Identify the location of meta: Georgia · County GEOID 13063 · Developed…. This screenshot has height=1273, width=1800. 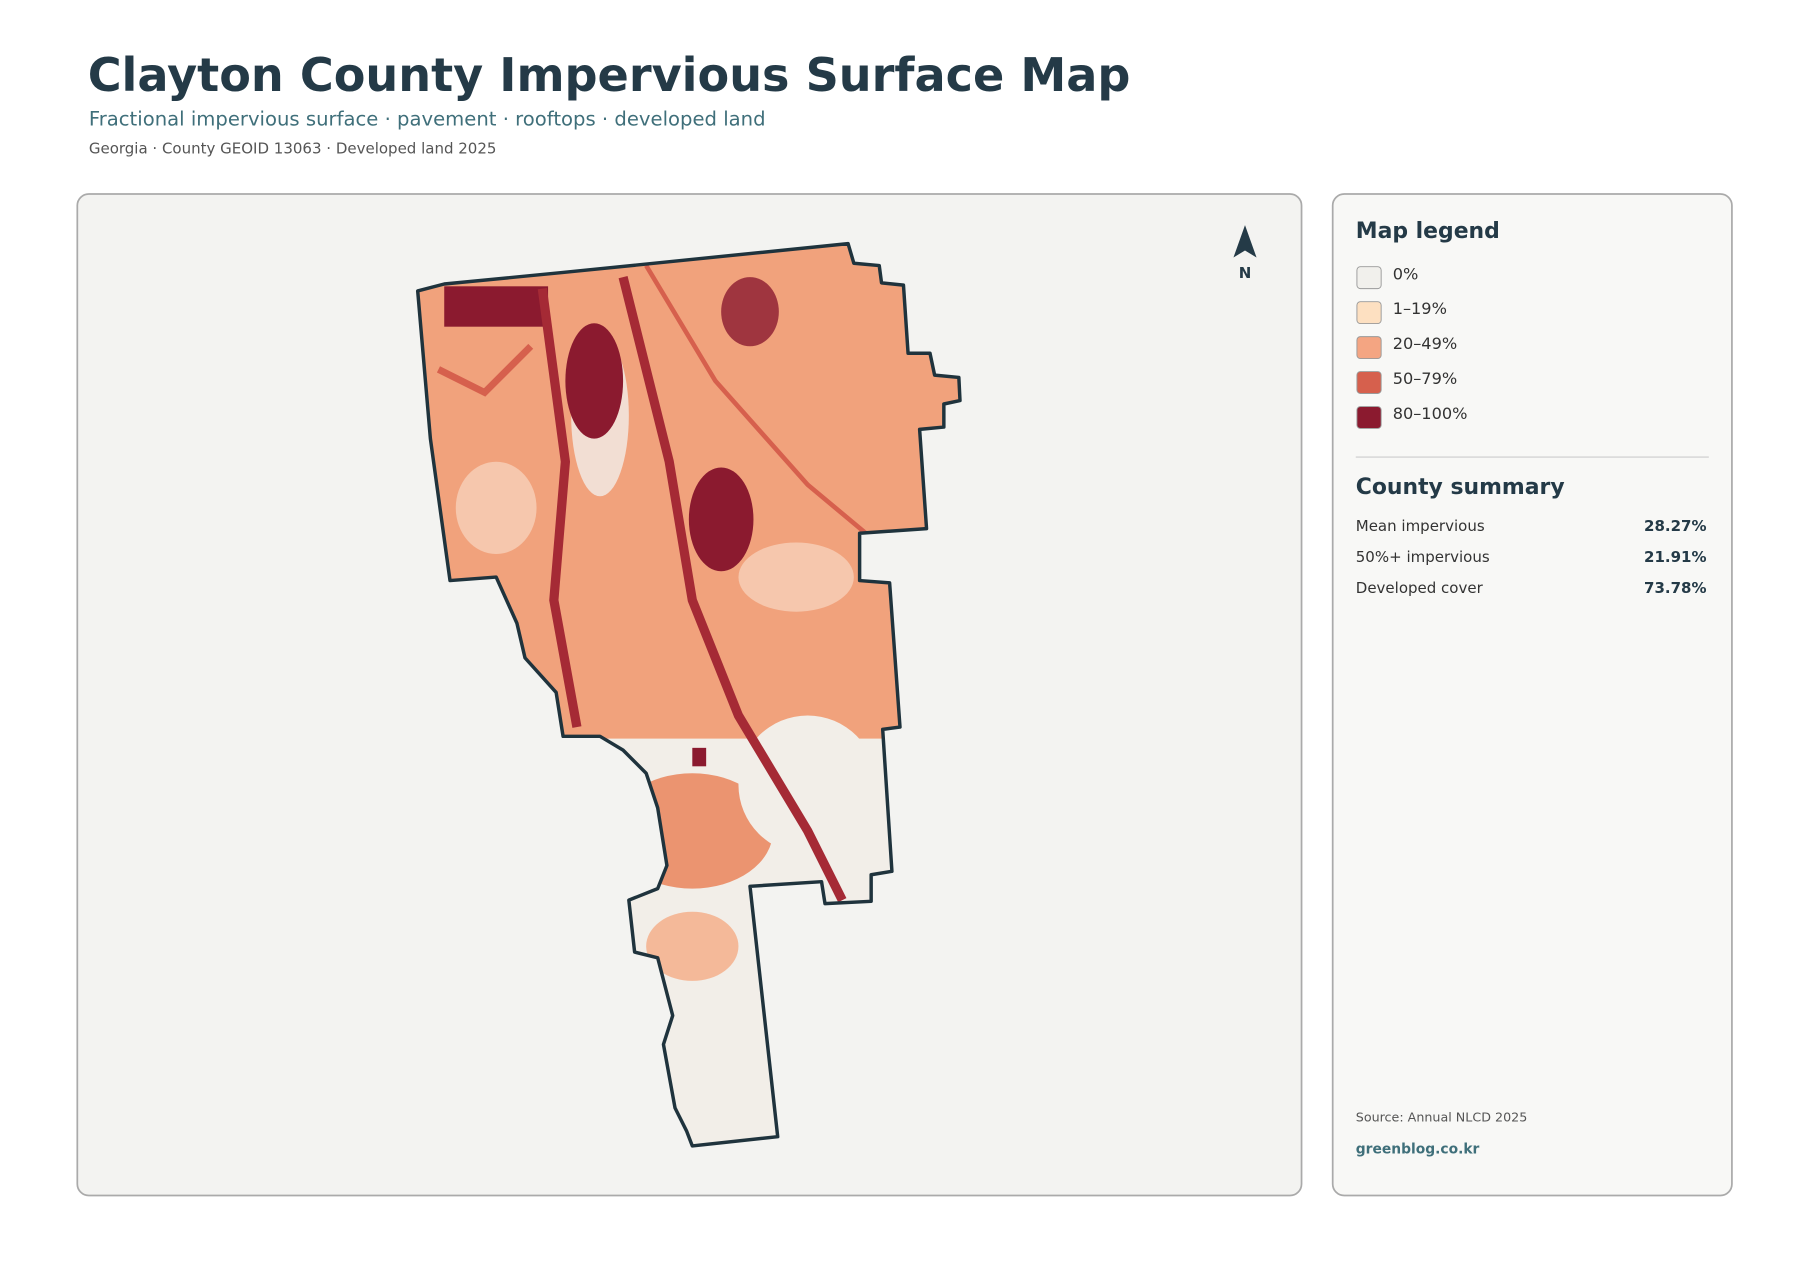
(293, 149).